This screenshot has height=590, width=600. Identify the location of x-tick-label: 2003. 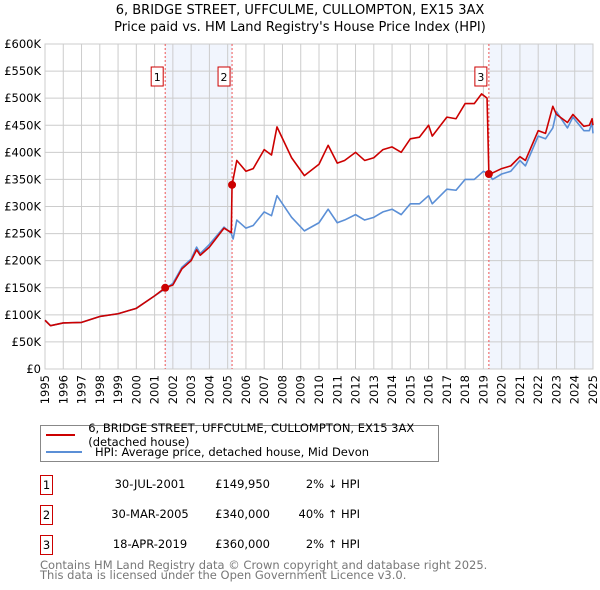
(191, 389).